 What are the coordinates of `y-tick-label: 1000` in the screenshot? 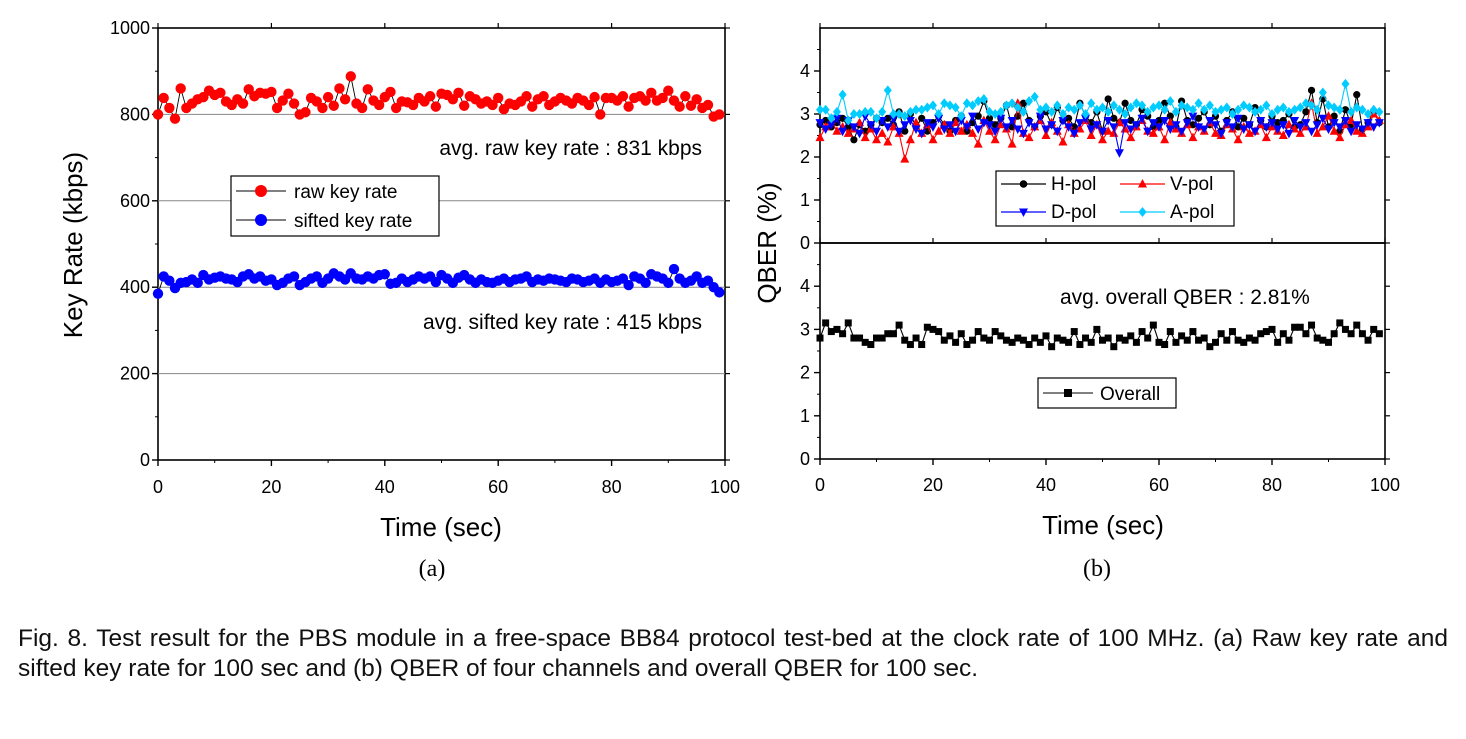 It's located at (130, 28).